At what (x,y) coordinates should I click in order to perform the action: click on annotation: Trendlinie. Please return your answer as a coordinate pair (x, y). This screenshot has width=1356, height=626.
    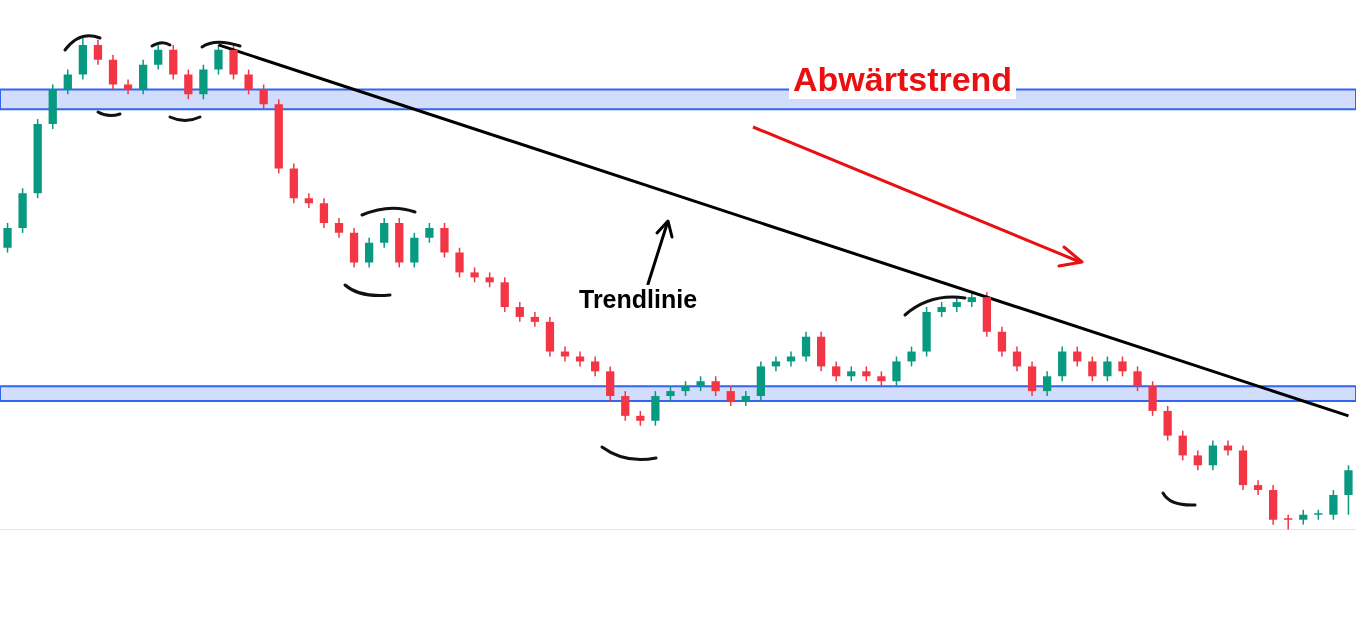
    Looking at the image, I should click on (638, 299).